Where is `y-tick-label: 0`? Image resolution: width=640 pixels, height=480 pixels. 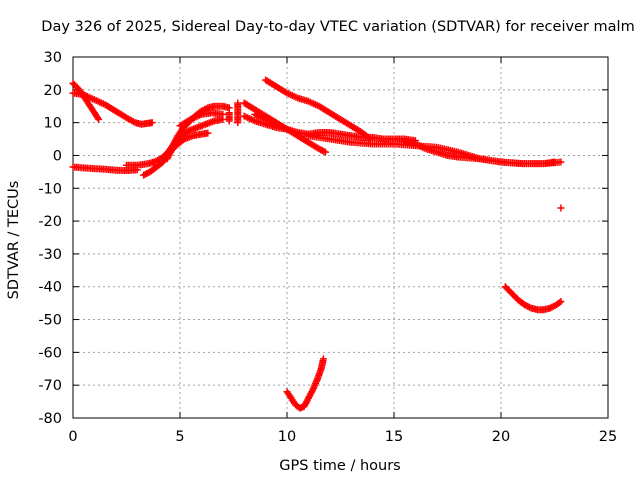
y-tick-label: 0 is located at coordinates (57, 156).